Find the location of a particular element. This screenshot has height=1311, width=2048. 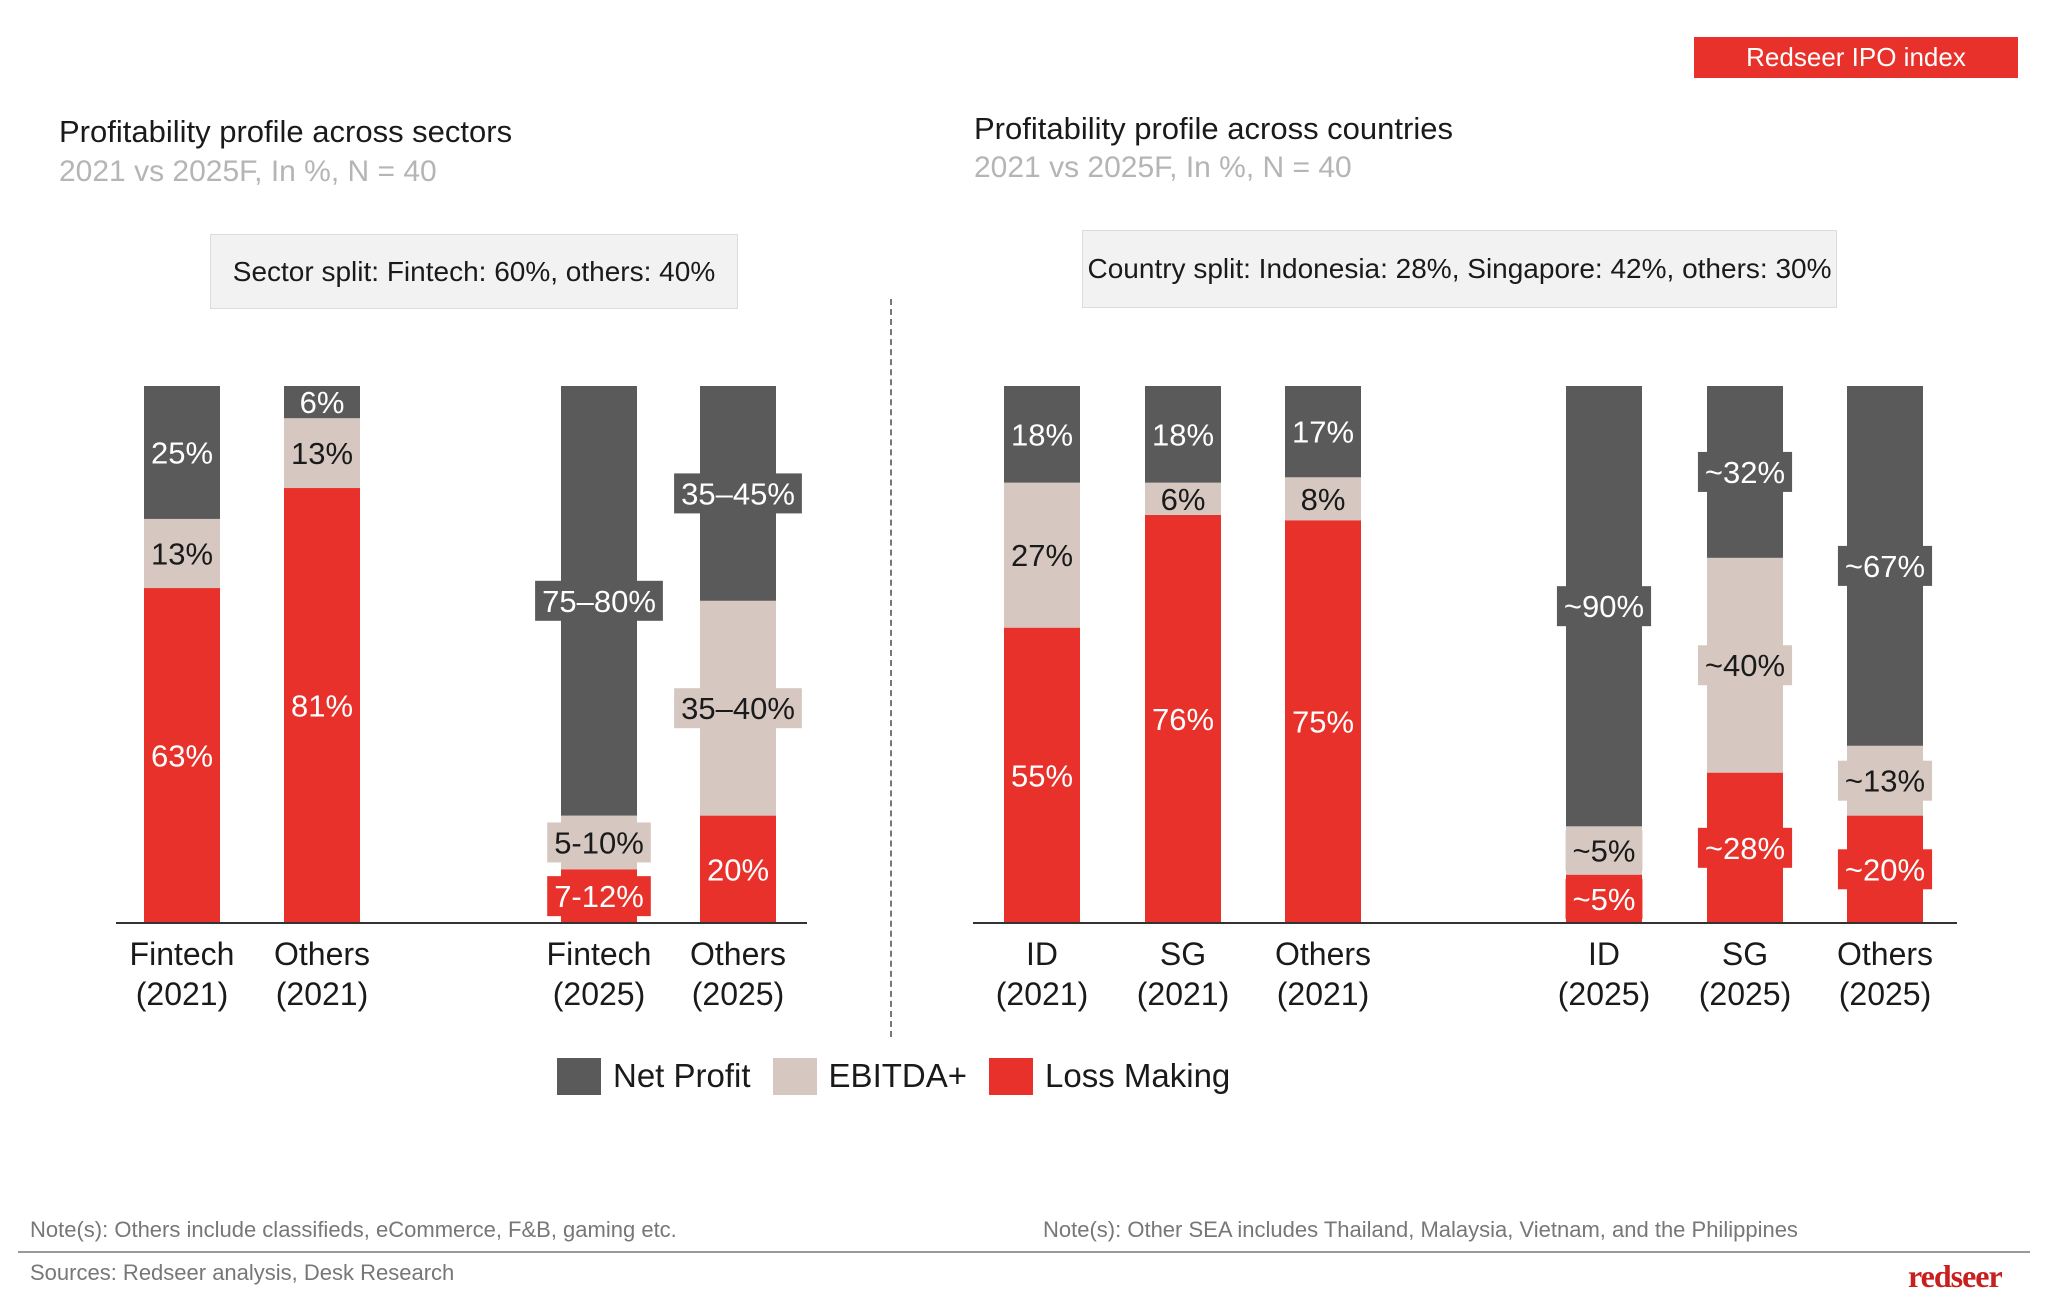

data-label-text: 35–40% is located at coordinates (738, 708).